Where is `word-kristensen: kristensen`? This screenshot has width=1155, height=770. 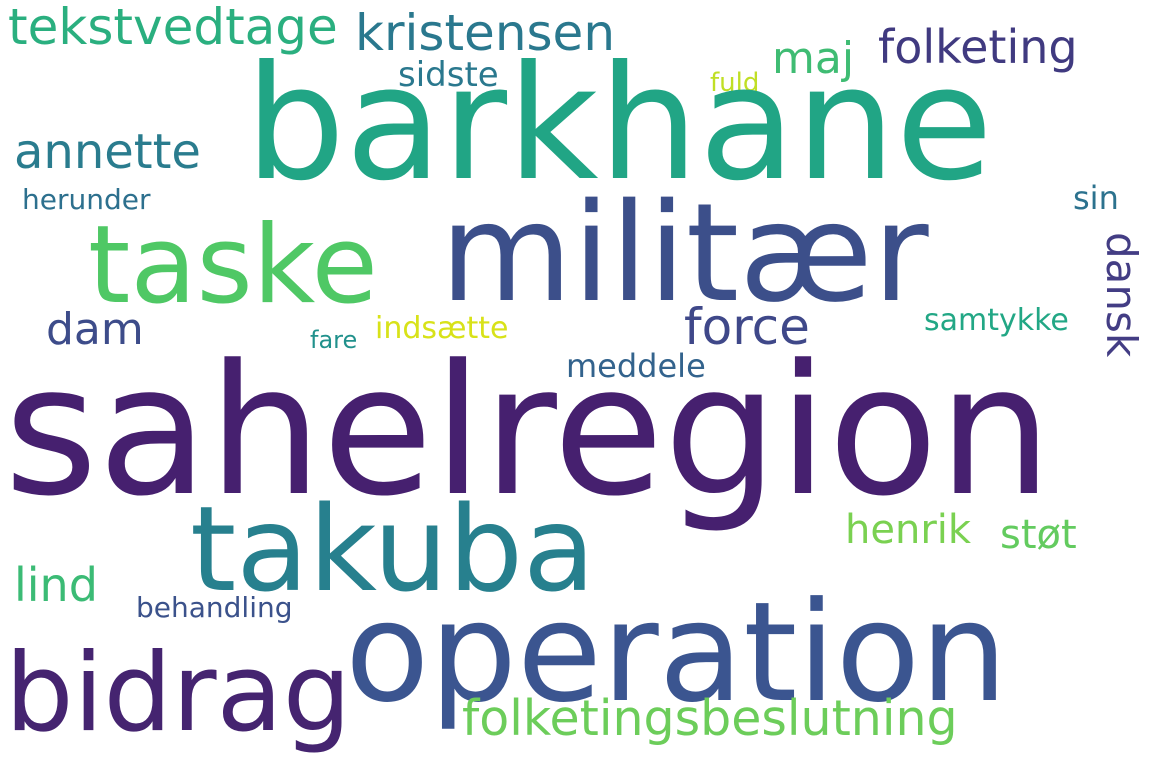 word-kristensen: kristensen is located at coordinates (485, 33).